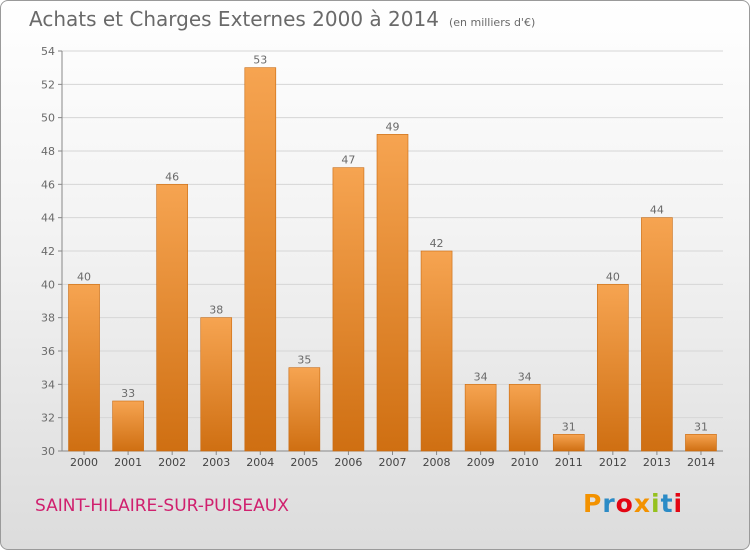 Image resolution: width=750 pixels, height=550 pixels. I want to click on y-tick-label: 42, so click(48, 251).